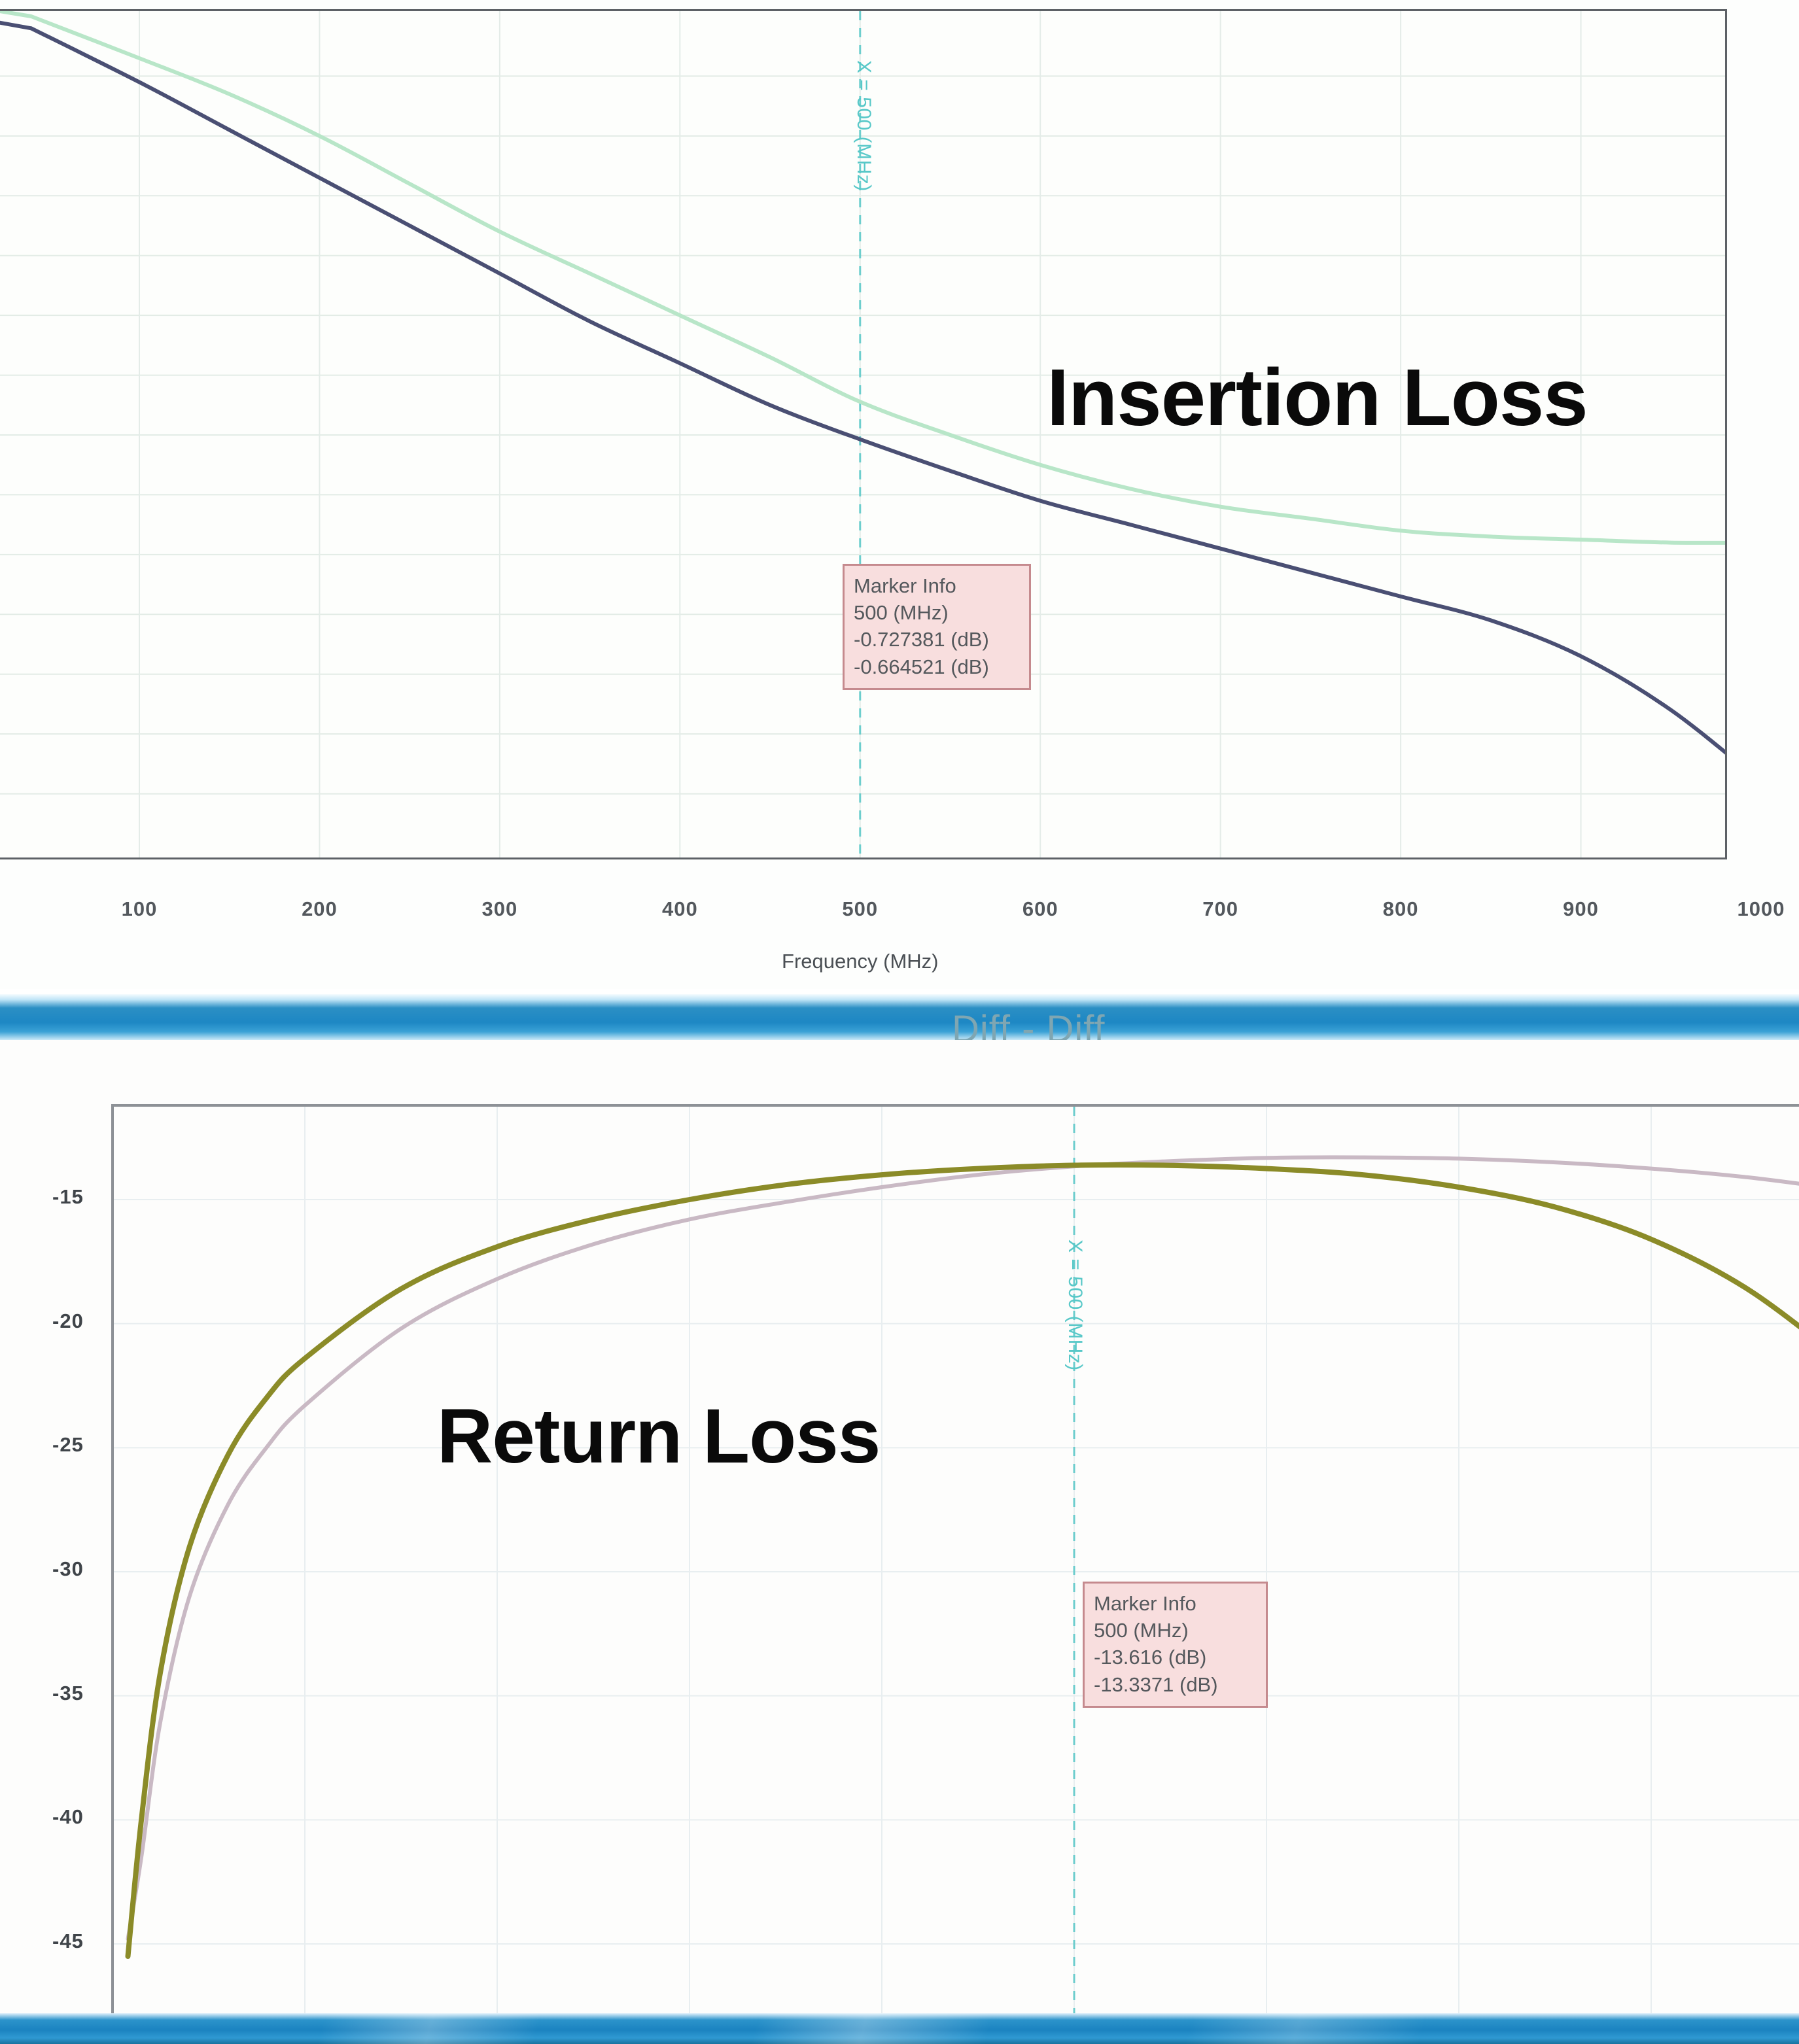  What do you see at coordinates (899, 2028) in the screenshot?
I see `window-separator-band-bottom` at bounding box center [899, 2028].